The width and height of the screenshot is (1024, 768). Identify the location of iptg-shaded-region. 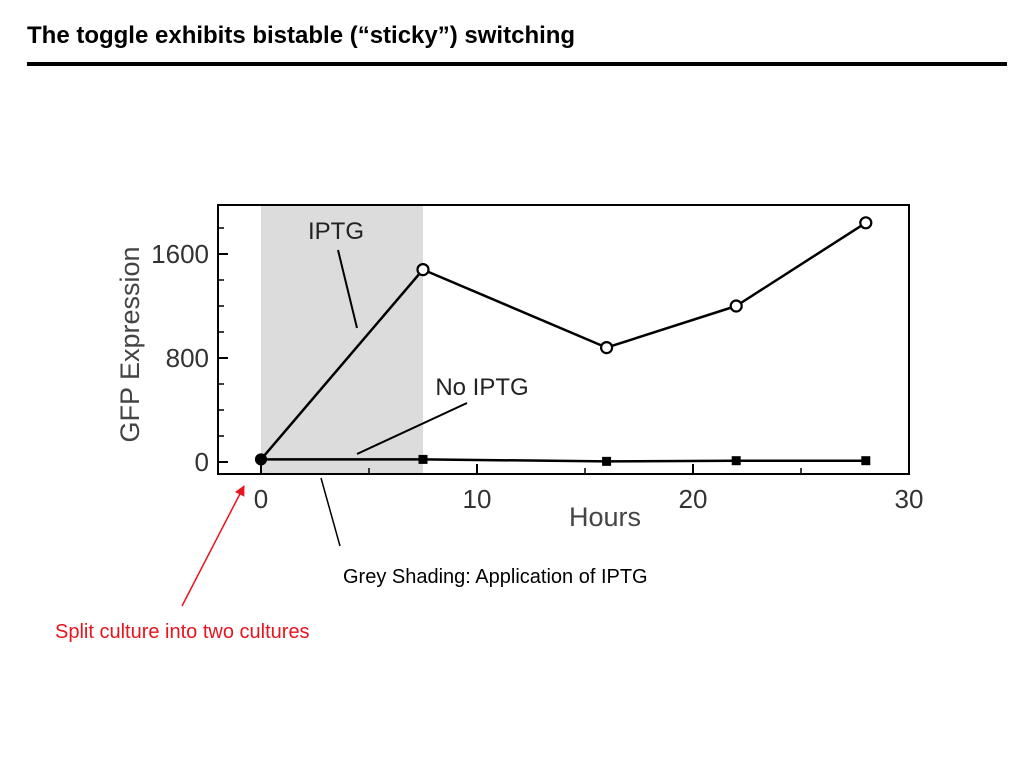
(342, 339).